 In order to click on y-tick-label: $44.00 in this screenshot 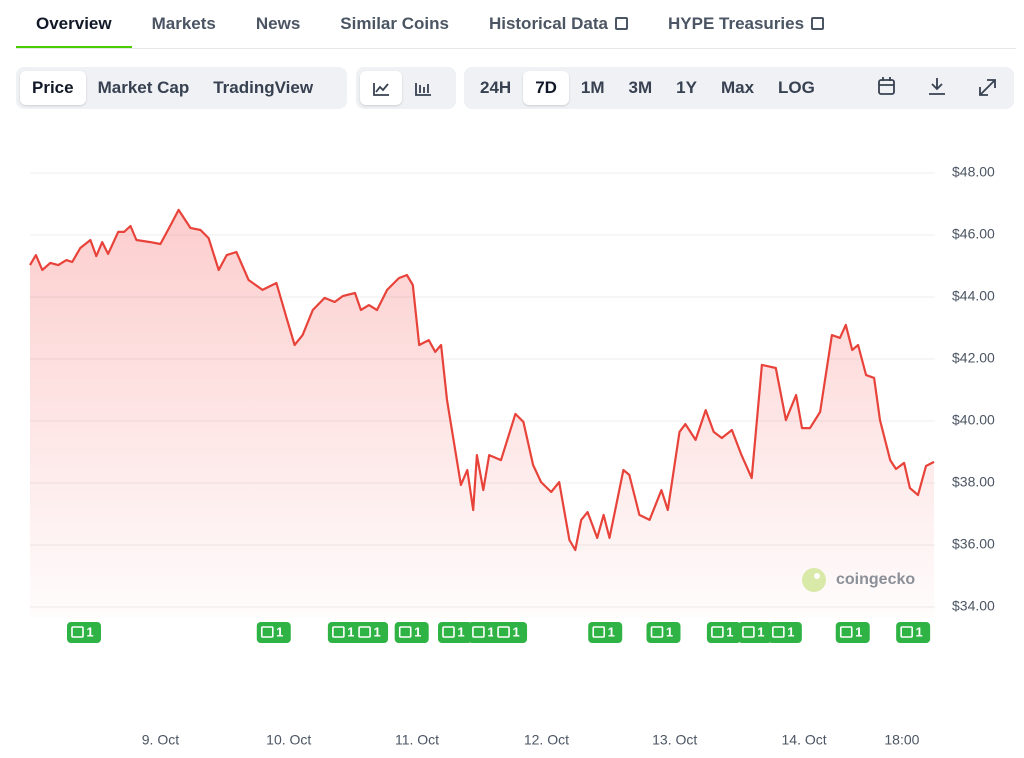, I will do `click(973, 296)`.